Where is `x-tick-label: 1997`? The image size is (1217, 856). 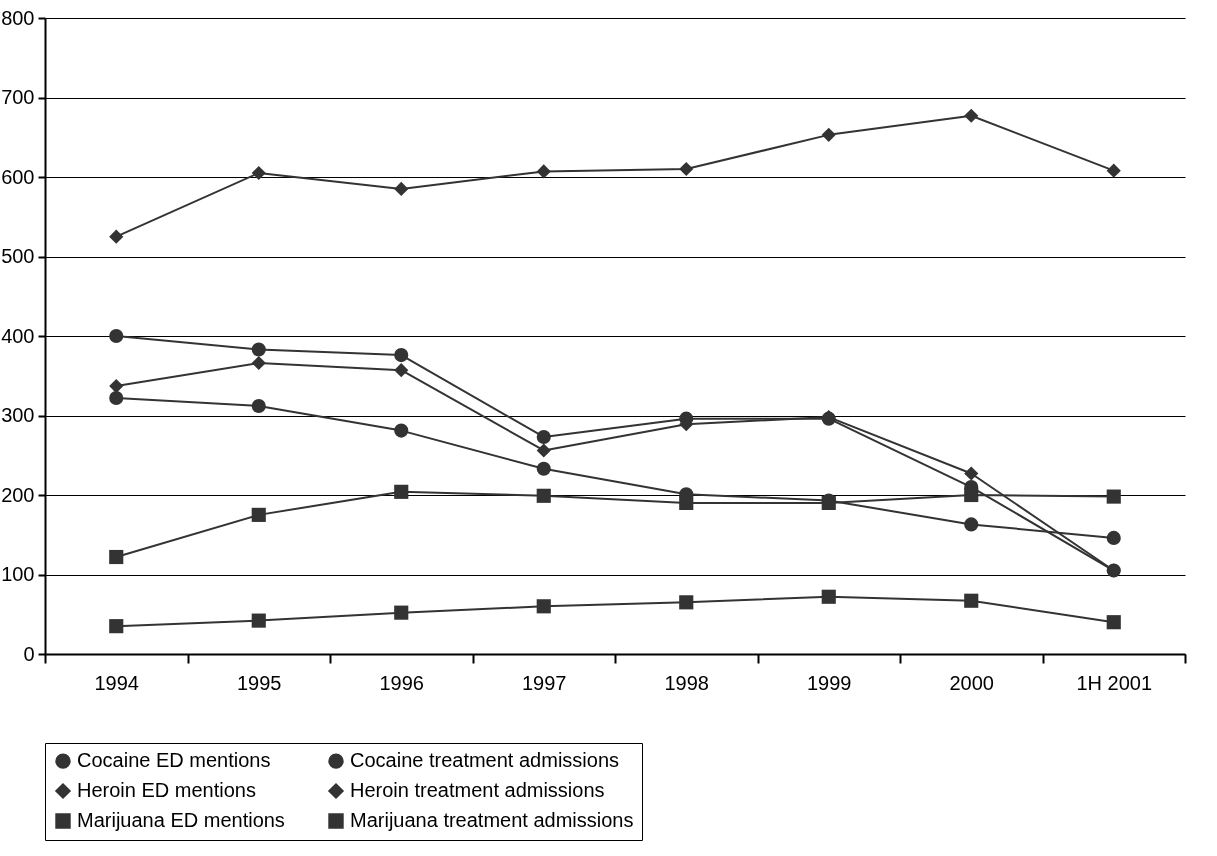 x-tick-label: 1997 is located at coordinates (544, 682).